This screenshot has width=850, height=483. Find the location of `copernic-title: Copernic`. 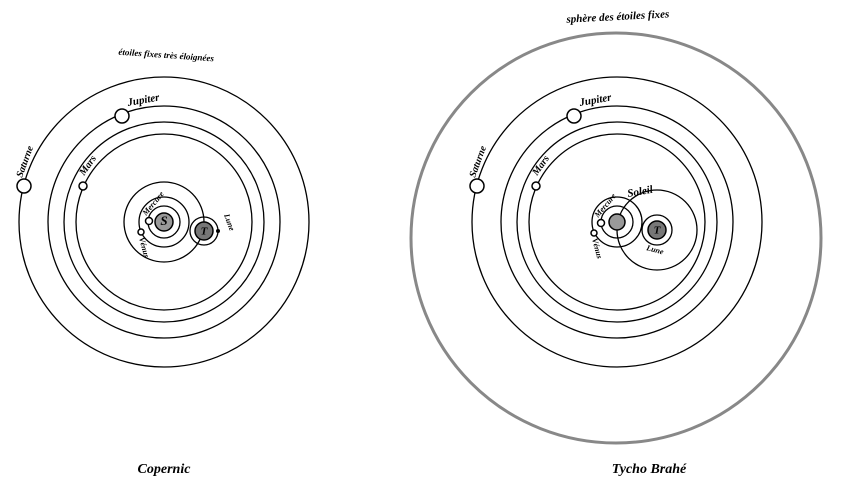

copernic-title: Copernic is located at coordinates (165, 469).